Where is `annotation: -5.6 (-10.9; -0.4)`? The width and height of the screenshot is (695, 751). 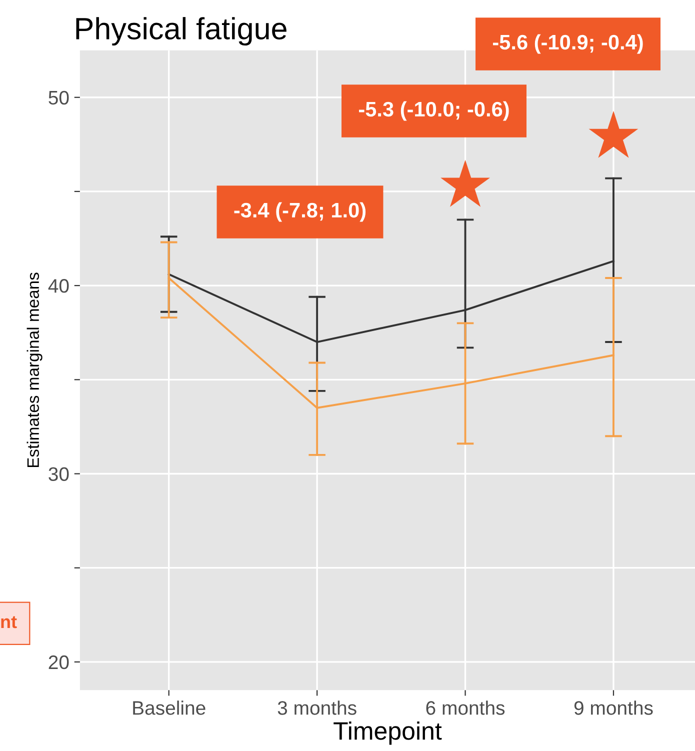
annotation: -5.6 (-10.9; -0.4) is located at coordinates (567, 44).